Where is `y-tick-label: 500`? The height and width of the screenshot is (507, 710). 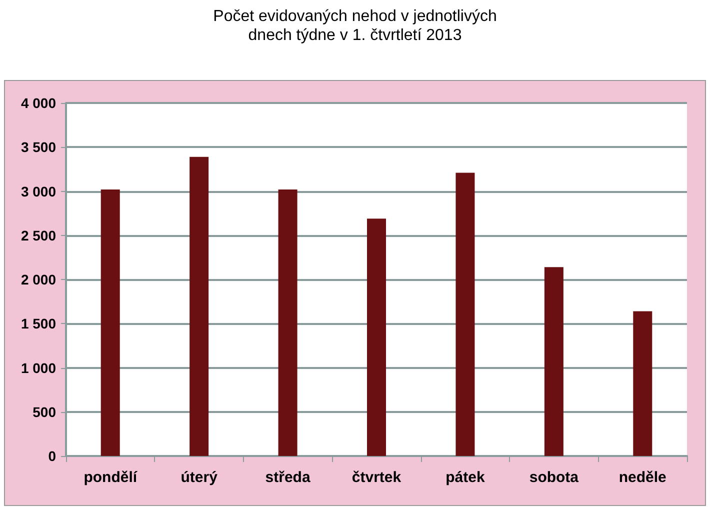
y-tick-label: 500 is located at coordinates (44, 412).